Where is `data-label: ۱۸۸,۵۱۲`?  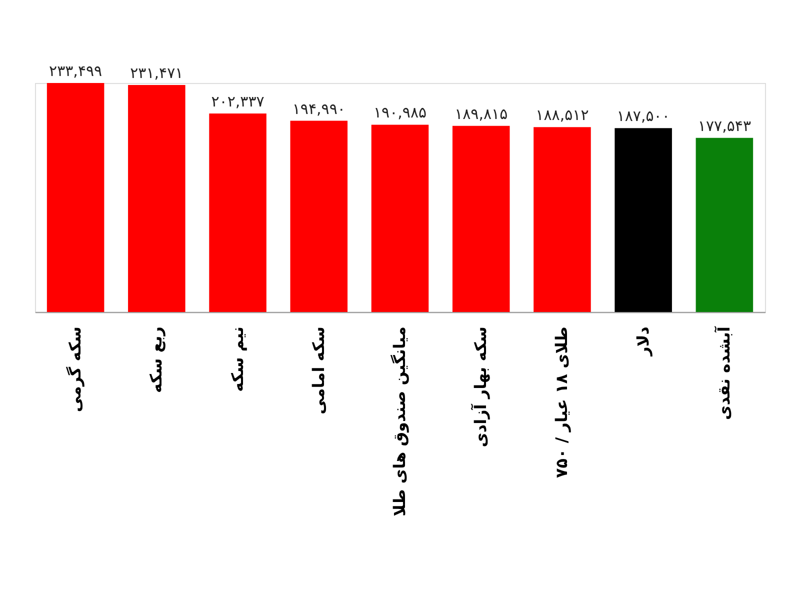 data-label: ۱۸۸,۵۱۲ is located at coordinates (562, 115).